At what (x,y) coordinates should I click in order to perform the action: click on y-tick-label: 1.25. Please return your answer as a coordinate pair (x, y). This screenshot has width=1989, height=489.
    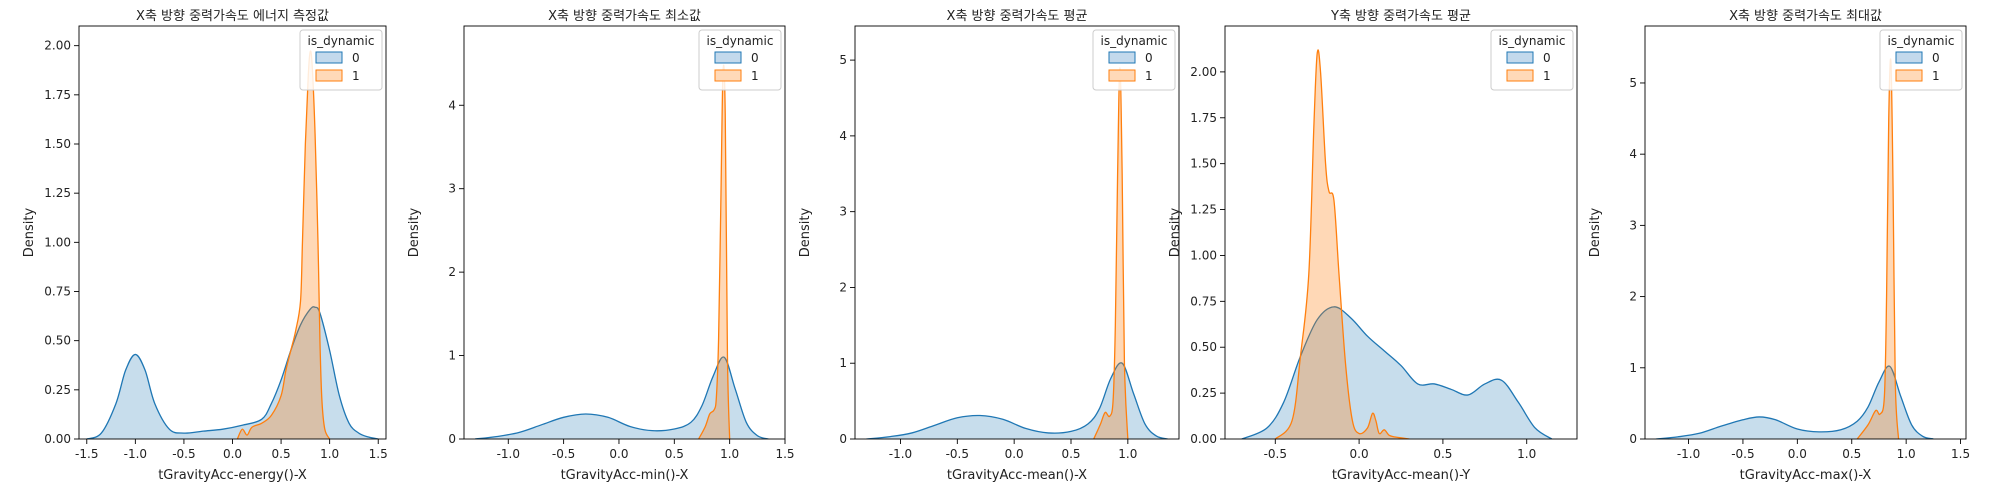
    Looking at the image, I should click on (57, 193).